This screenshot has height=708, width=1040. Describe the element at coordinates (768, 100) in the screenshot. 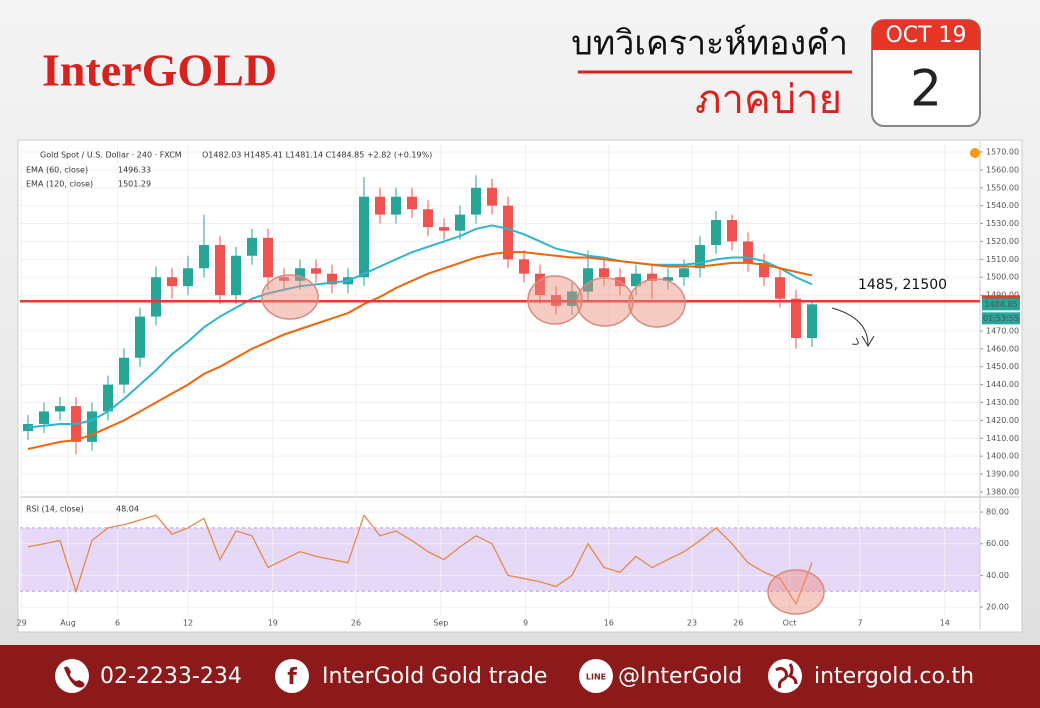

I see `title-line2: ภาคบ่าย` at that location.